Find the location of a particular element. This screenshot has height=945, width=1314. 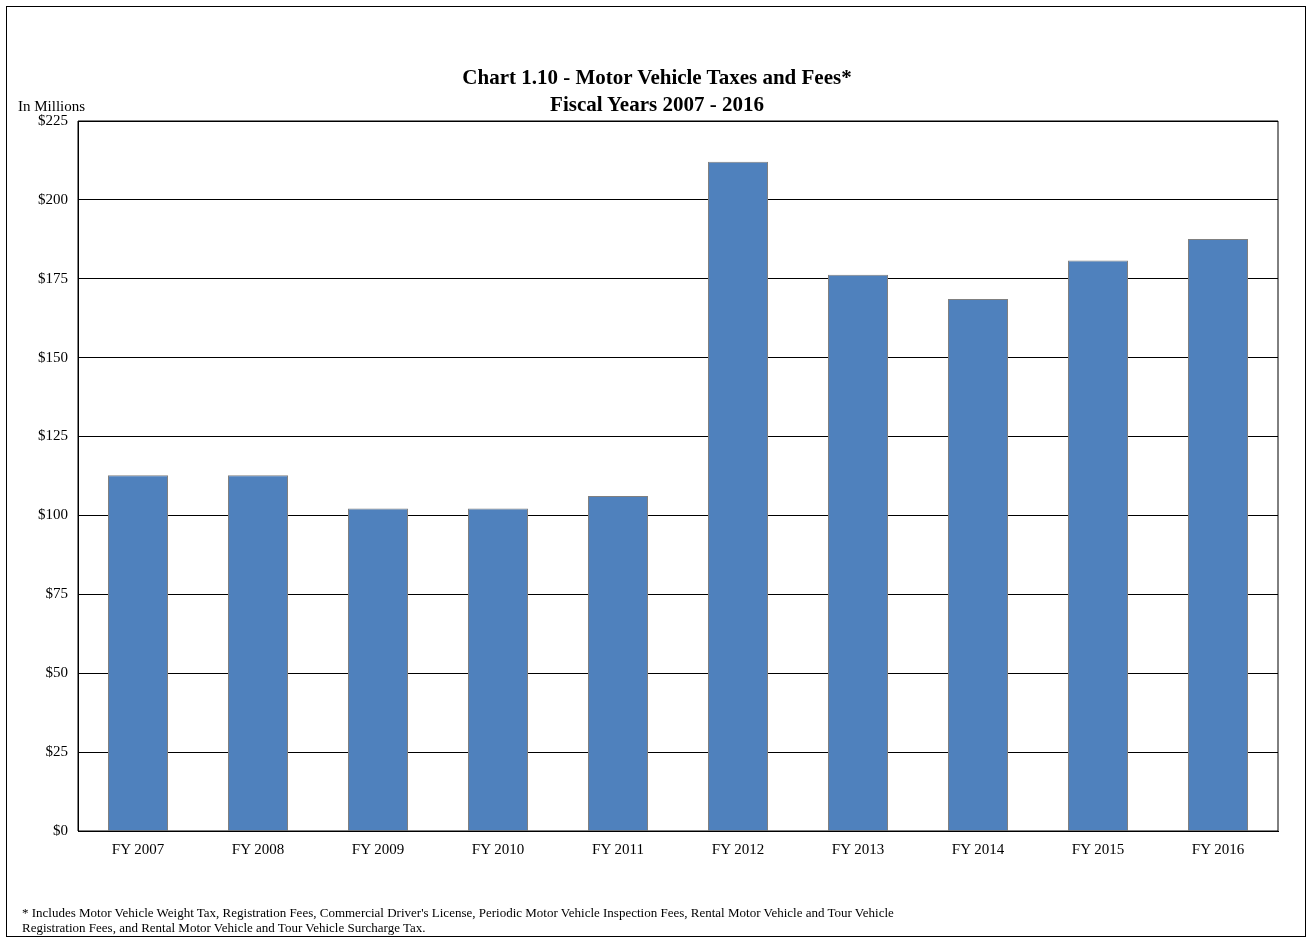

x-tick-label: FY 2007 is located at coordinates (138, 848).